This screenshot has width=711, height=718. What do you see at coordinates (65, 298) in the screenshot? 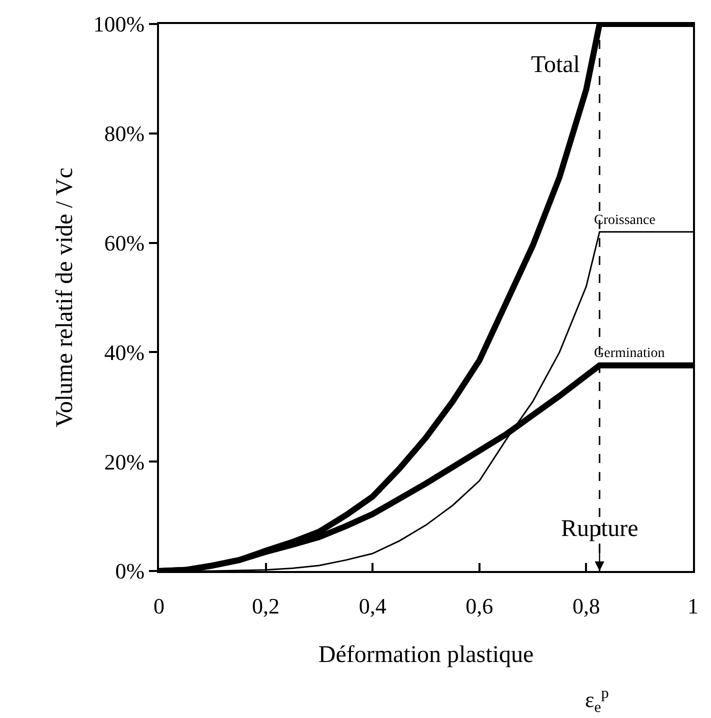
I see `y-axis-title: Volume relatif de vide / Vc` at bounding box center [65, 298].